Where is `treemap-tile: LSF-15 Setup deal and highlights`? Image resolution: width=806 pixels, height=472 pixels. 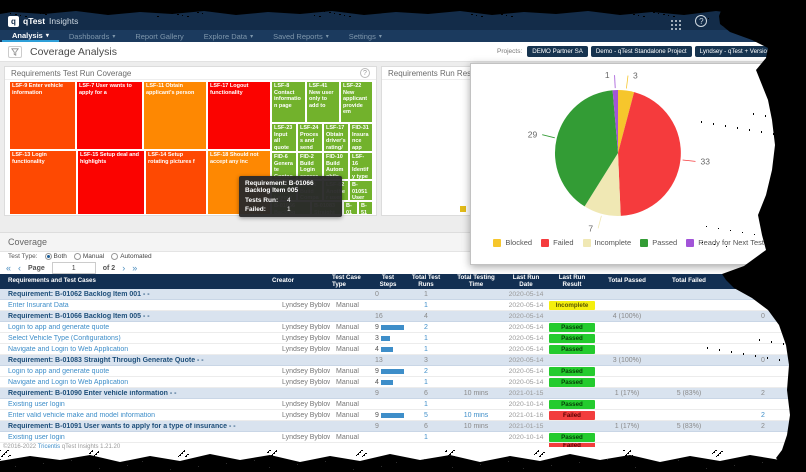
treemap-tile: LSF-15 Setup deal and highlights is located at coordinates (111, 182).